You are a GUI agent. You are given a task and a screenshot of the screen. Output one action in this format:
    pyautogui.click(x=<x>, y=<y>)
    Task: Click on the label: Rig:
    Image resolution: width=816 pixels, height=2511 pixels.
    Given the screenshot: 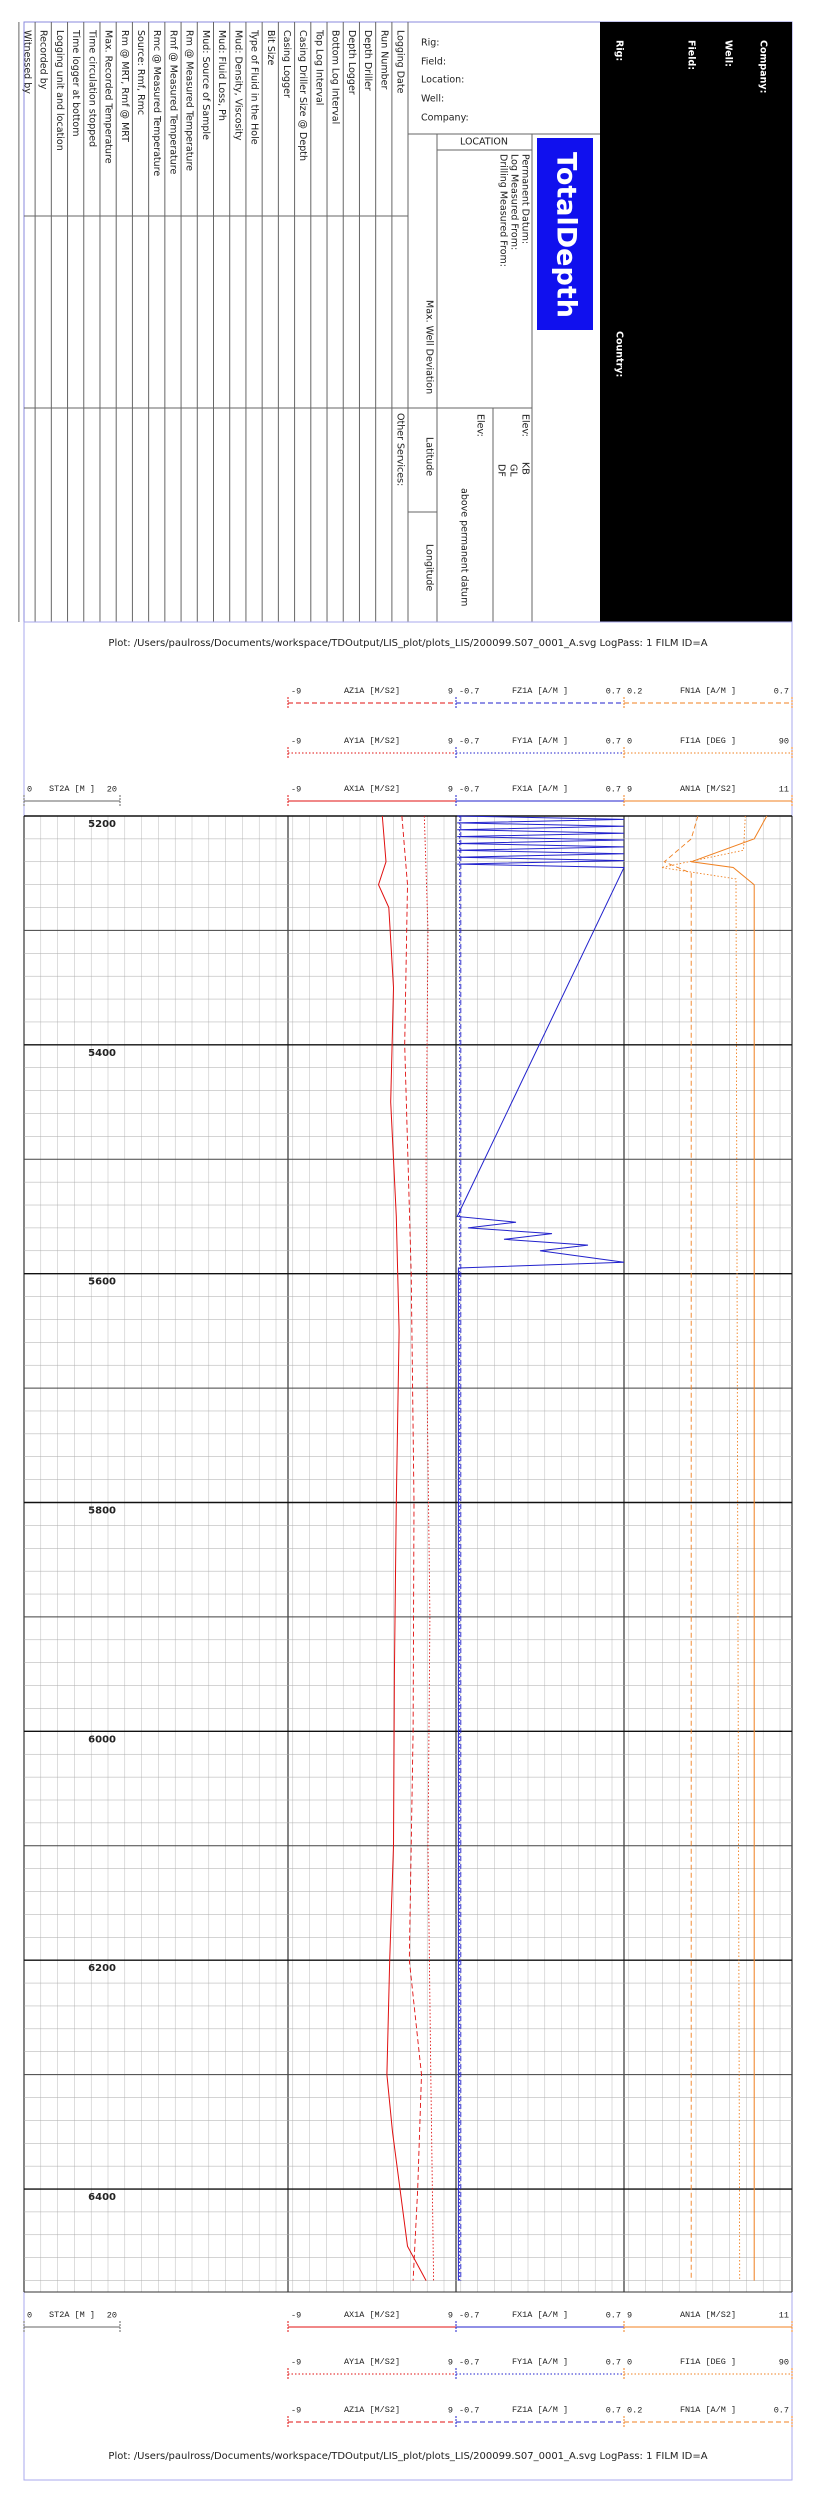 What is the action you would take?
    pyautogui.click(x=430, y=43)
    